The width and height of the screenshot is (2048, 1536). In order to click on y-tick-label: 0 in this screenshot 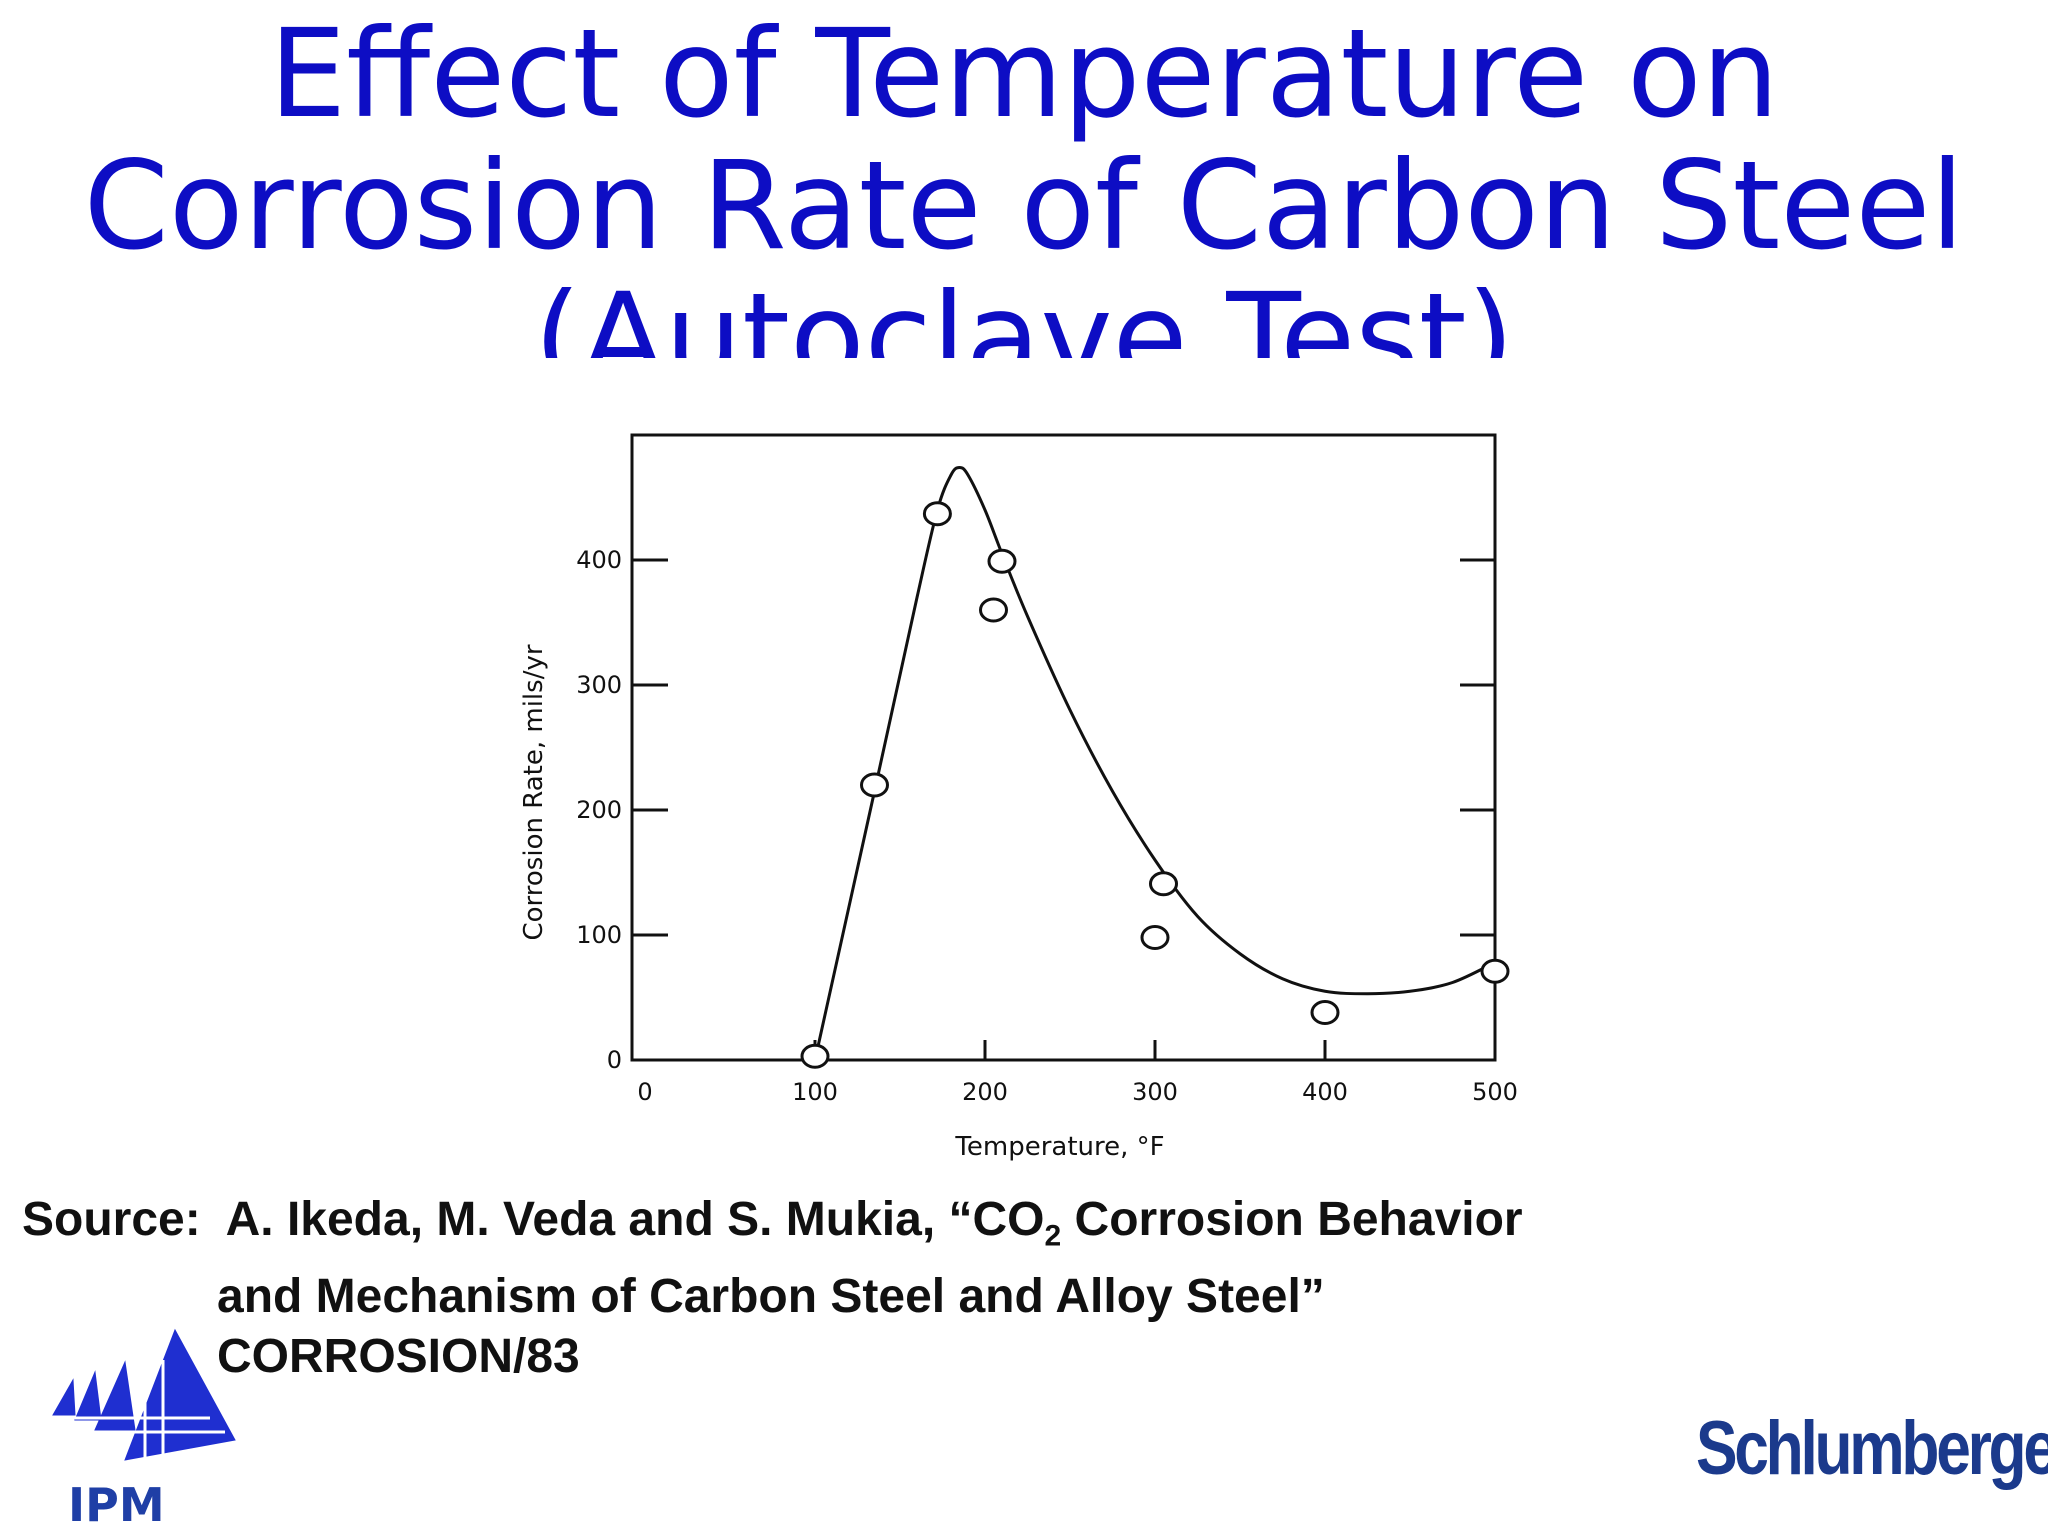, I will do `click(614, 1060)`.